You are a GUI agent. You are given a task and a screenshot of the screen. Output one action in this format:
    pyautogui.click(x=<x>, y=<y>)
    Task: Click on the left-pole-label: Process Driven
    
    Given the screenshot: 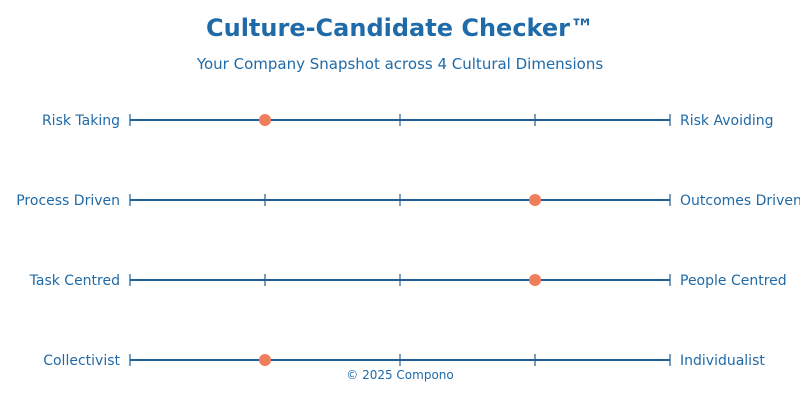 What is the action you would take?
    pyautogui.click(x=68, y=201)
    